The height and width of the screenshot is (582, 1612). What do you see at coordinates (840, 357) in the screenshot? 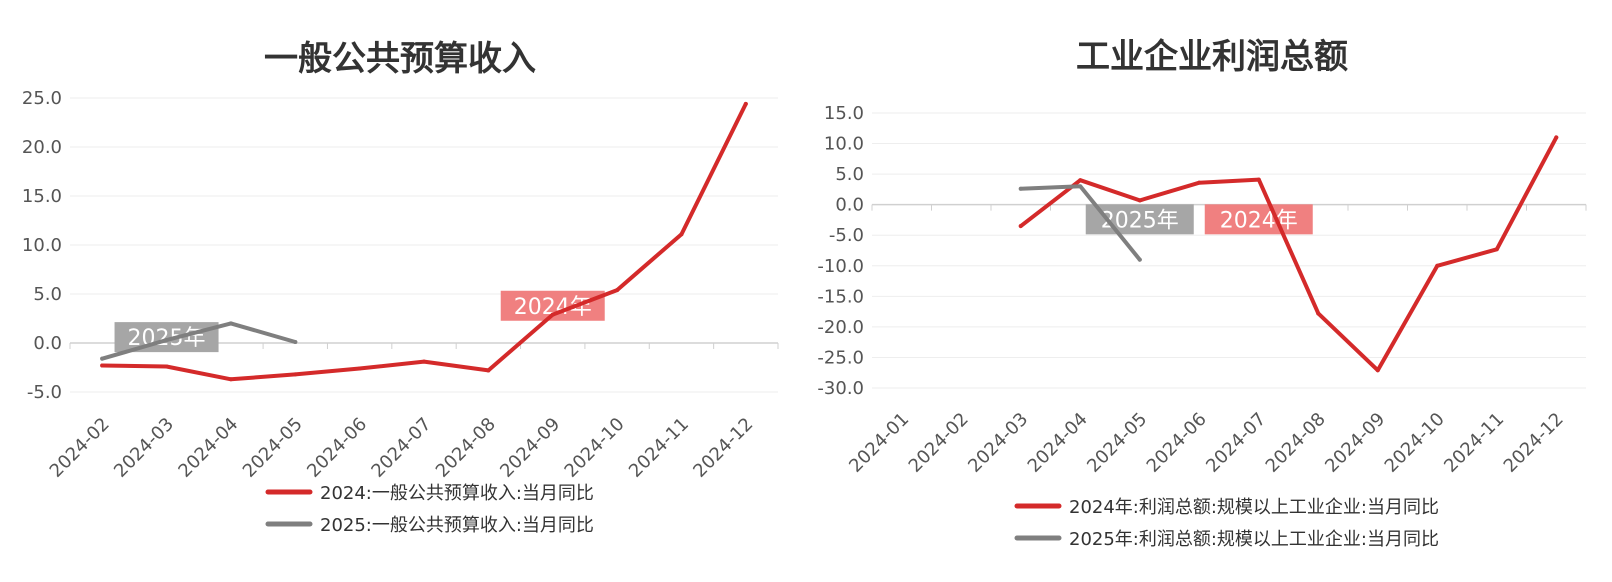
I see `y-tick-label: -25.0` at bounding box center [840, 357].